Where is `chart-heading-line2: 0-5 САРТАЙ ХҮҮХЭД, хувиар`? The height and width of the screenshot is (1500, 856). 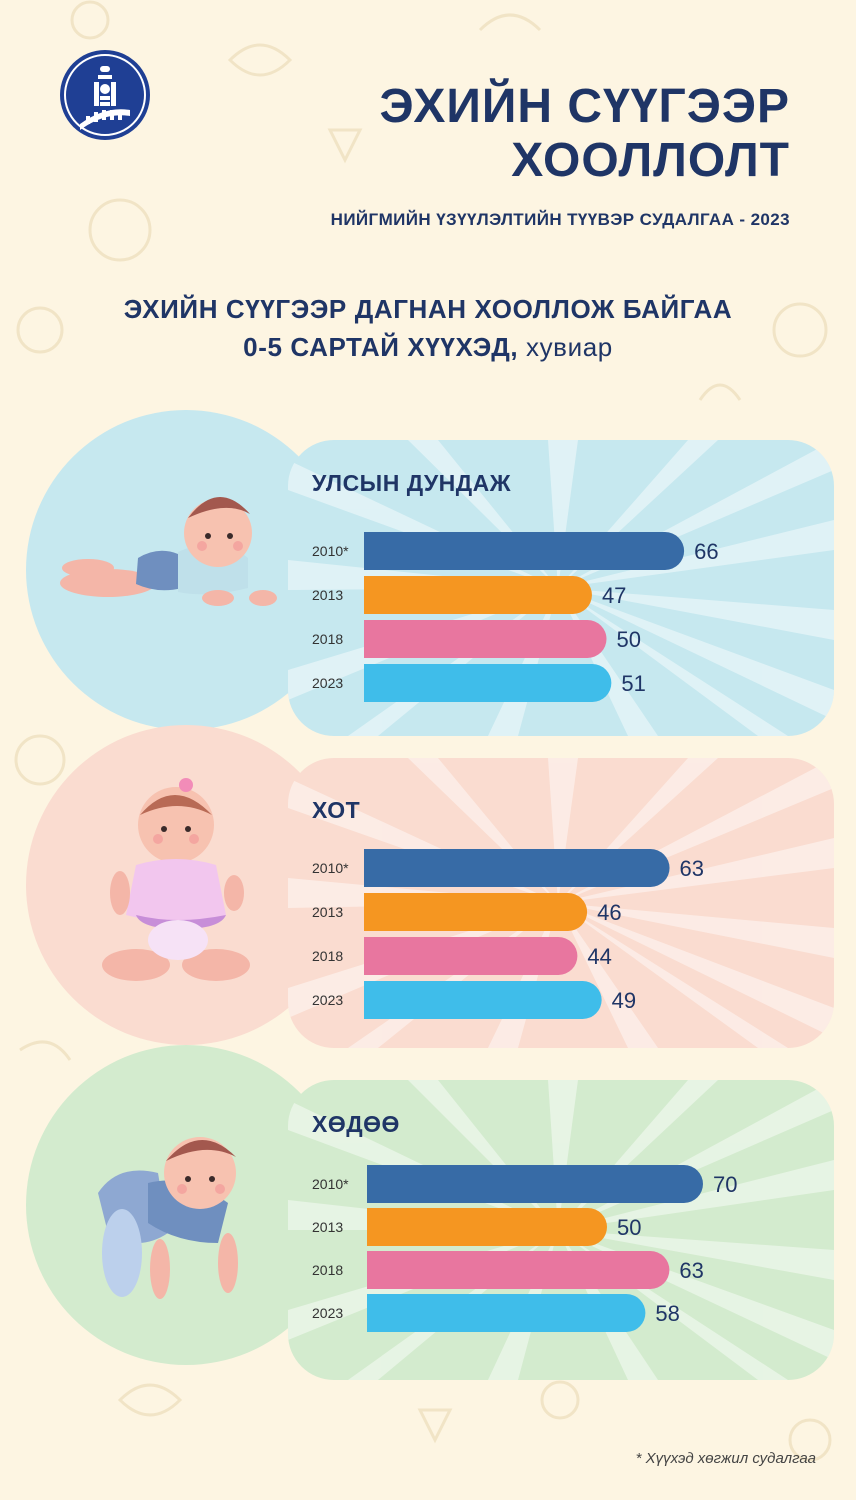
chart-heading-line2: 0-5 САРТАЙ ХҮҮХЭД, хувиар is located at coordinates (428, 347).